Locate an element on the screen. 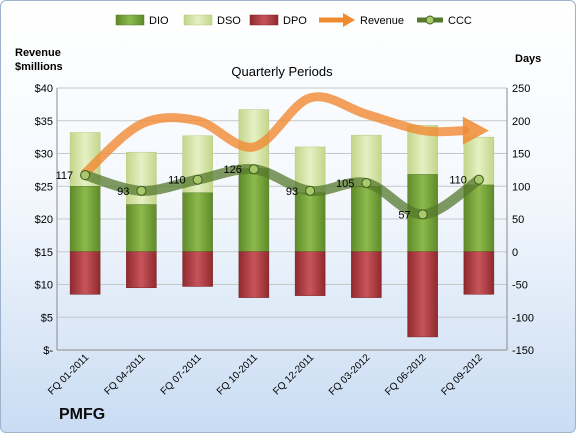 This screenshot has height=433, width=576. revenue-line is located at coordinates (275, 135).